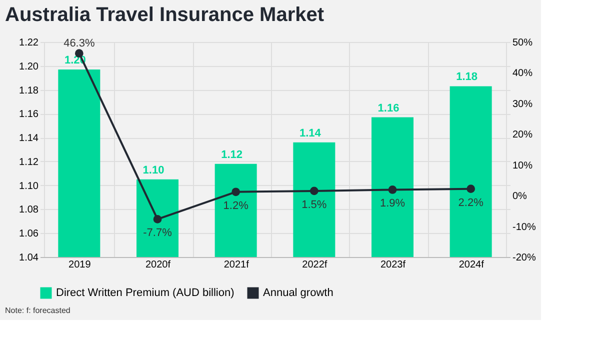 The image size is (600, 350). I want to click on y-tick-label: 1.18, so click(29, 90).